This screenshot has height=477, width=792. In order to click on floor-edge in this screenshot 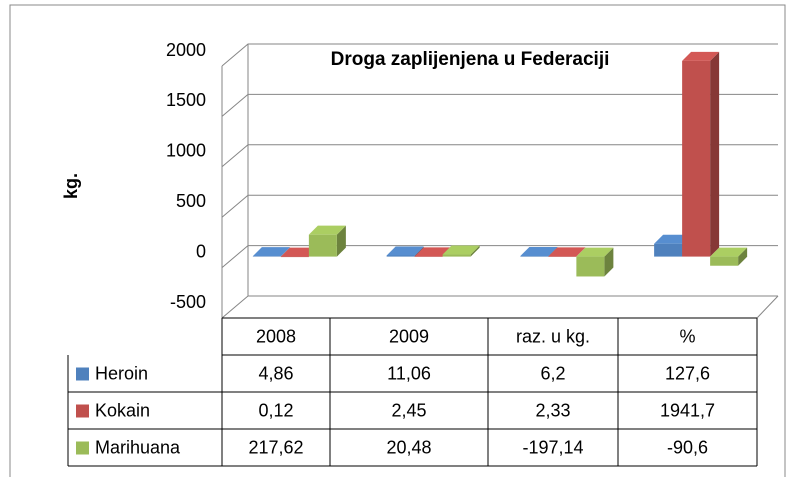, I will do `click(767, 307)`.